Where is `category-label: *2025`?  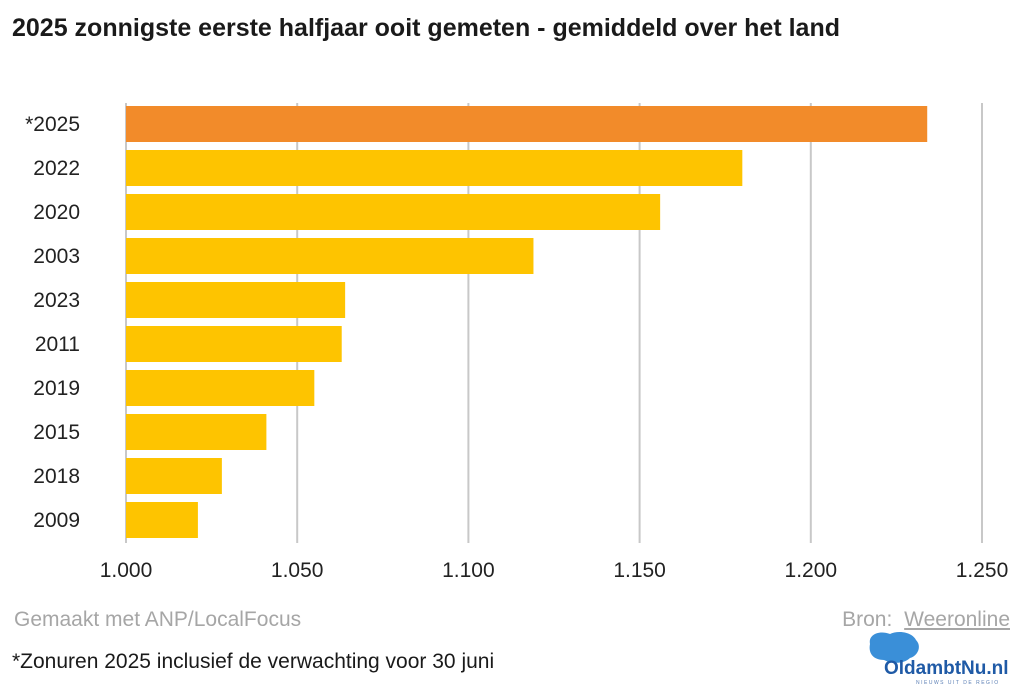 category-label: *2025 is located at coordinates (52, 124).